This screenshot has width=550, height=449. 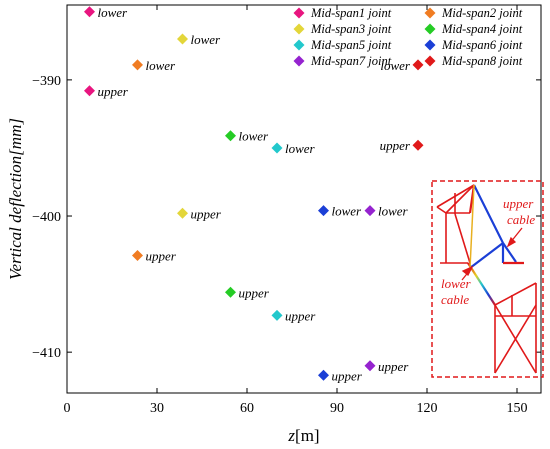 What do you see at coordinates (517, 408) in the screenshot?
I see `x-tick-label: 150` at bounding box center [517, 408].